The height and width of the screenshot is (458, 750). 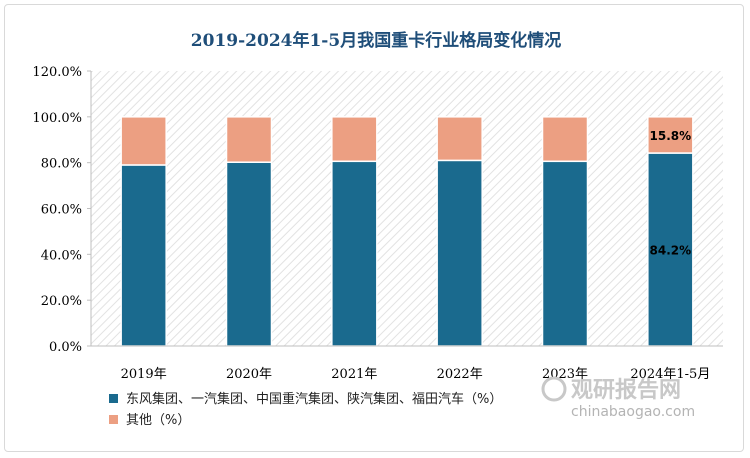 I want to click on x-tick-label: 2021年, so click(x=354, y=374).